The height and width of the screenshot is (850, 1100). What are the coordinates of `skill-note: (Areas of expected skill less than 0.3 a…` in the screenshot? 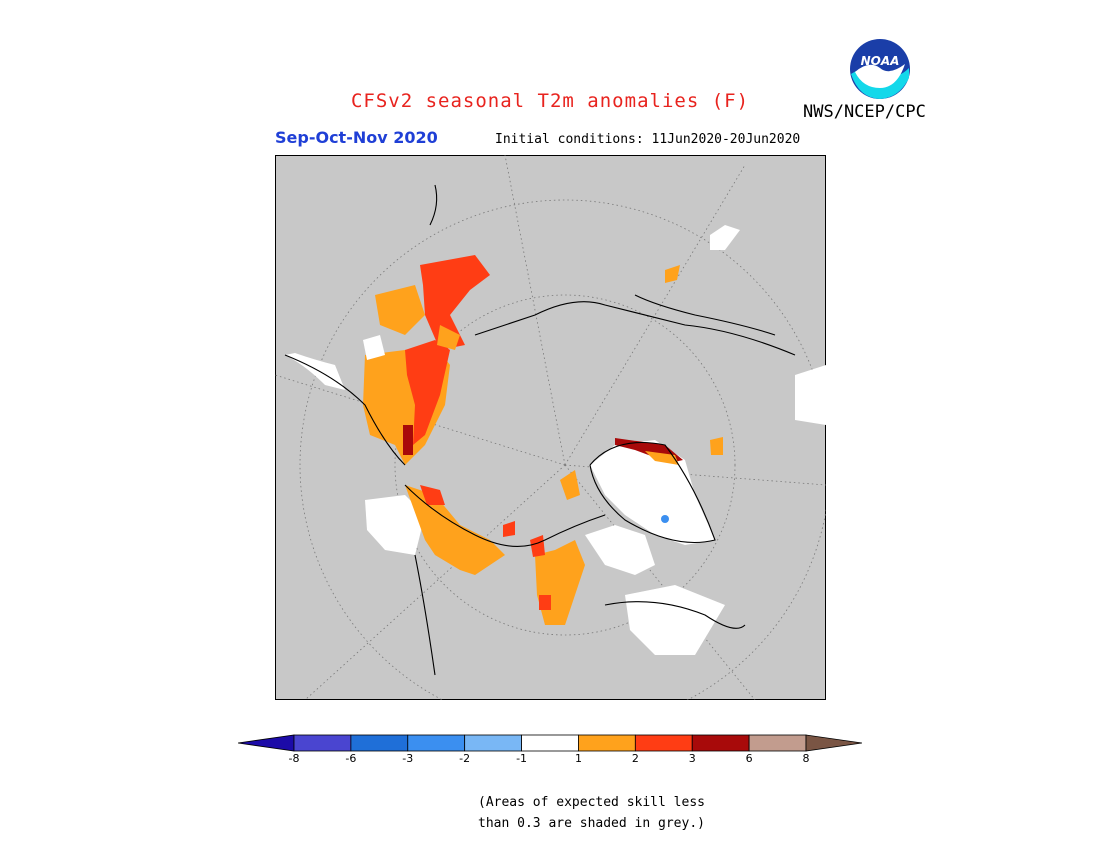 It's located at (591, 813).